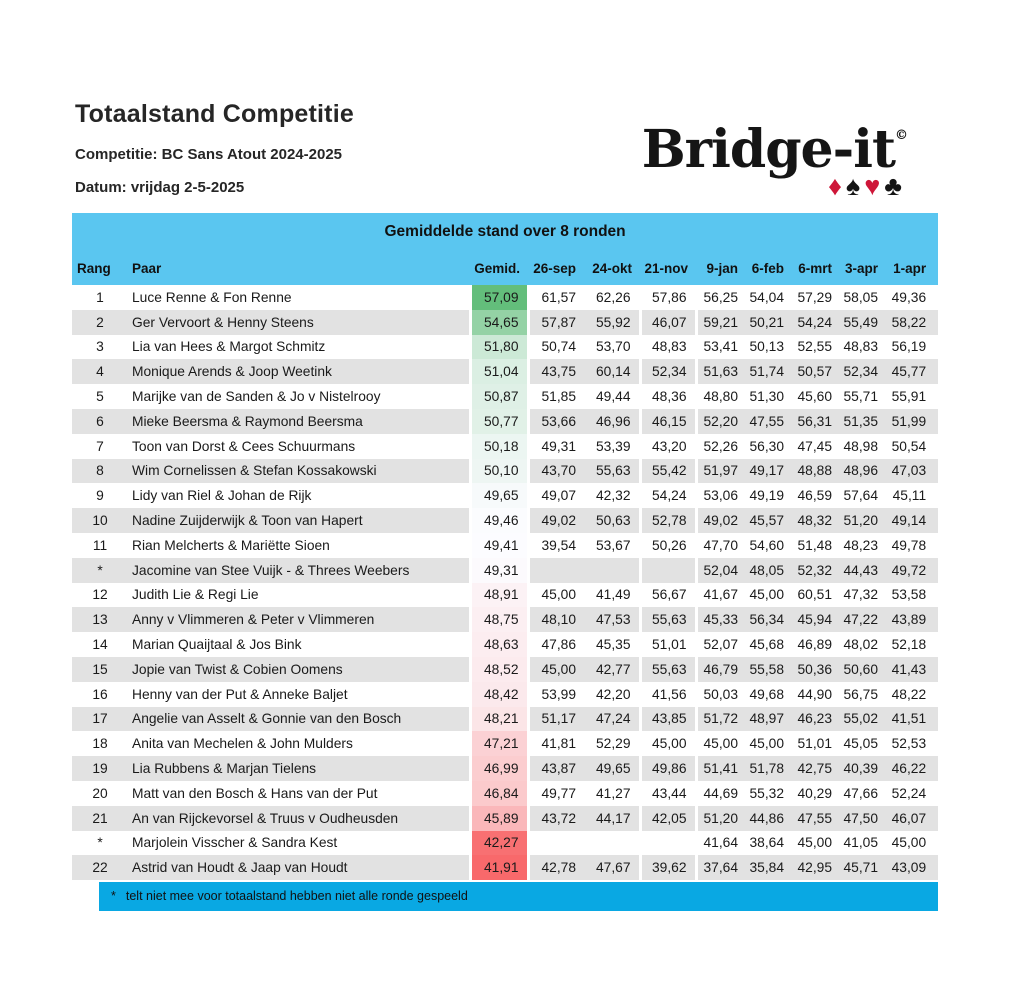 The height and width of the screenshot is (987, 1024). What do you see at coordinates (766, 570) in the screenshot?
I see `score-cell: 48,05` at bounding box center [766, 570].